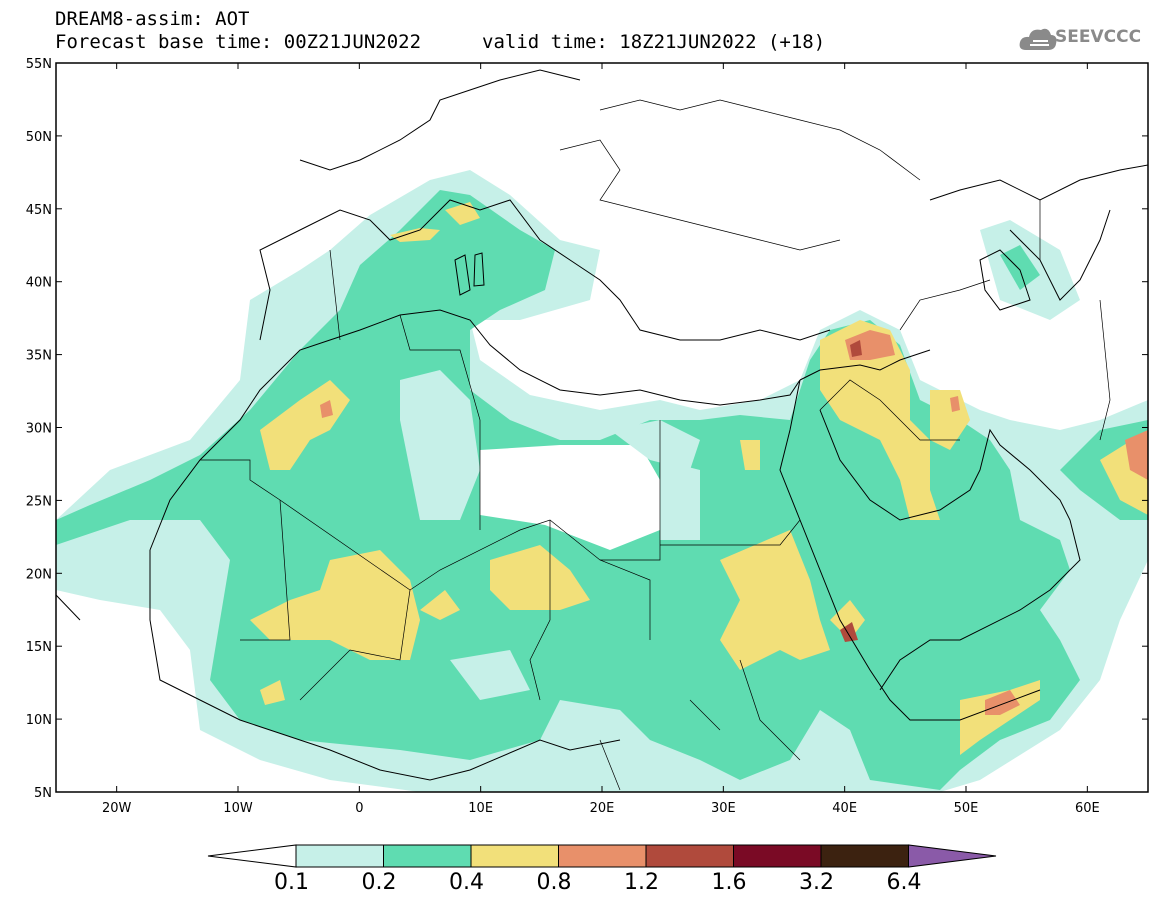 The image size is (1165, 905). I want to click on map-title: DREAM8-assim: AOT, so click(152, 19).